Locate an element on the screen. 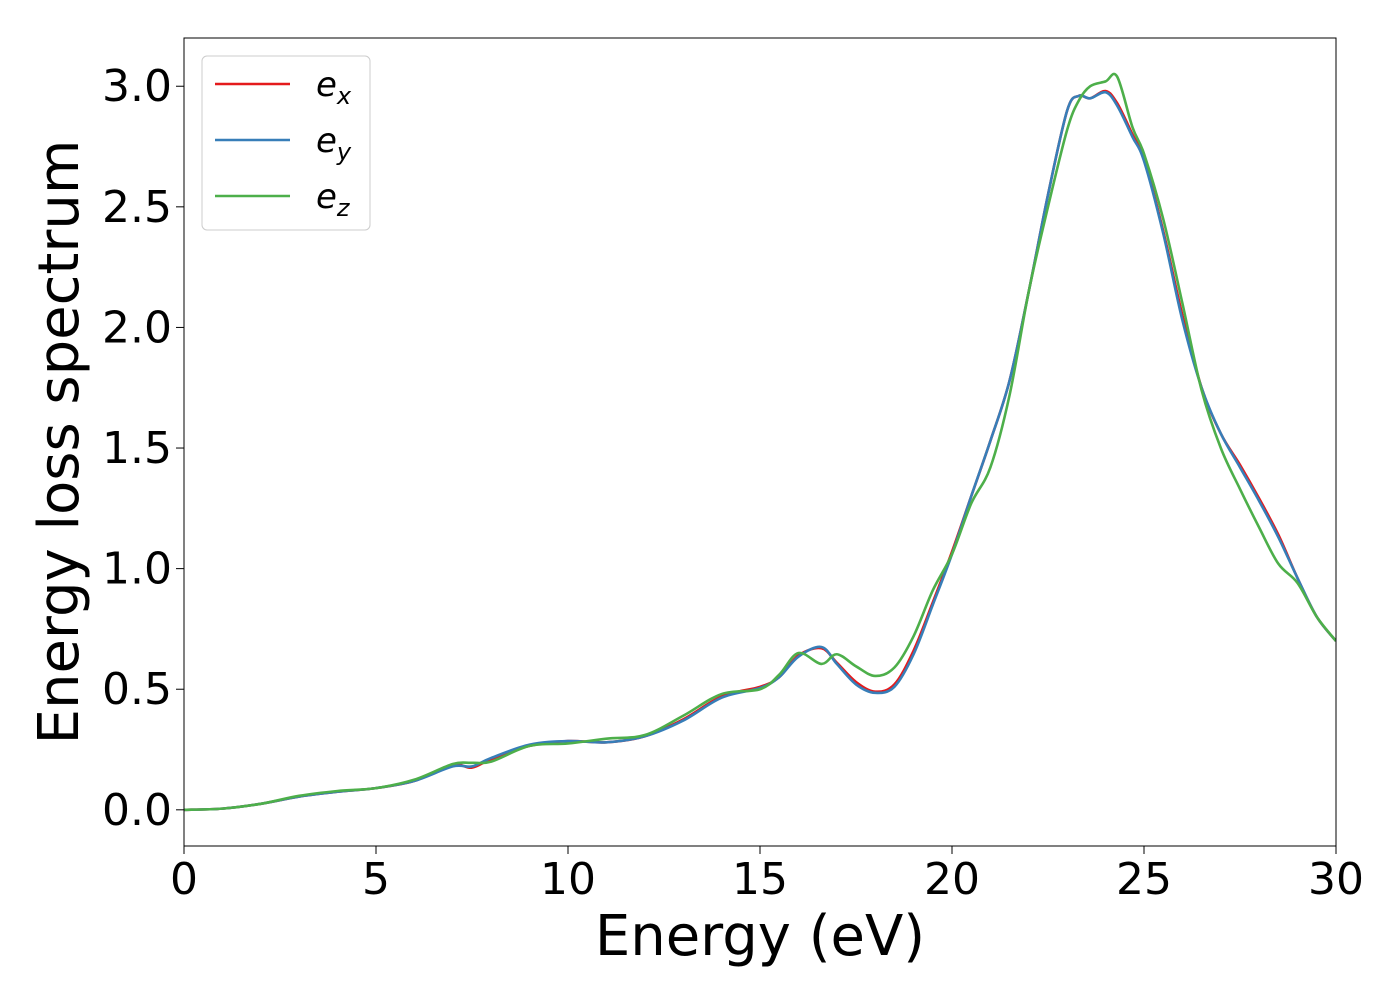  x-axis: 0 5 10 15 20 25 30 is located at coordinates (767, 875).